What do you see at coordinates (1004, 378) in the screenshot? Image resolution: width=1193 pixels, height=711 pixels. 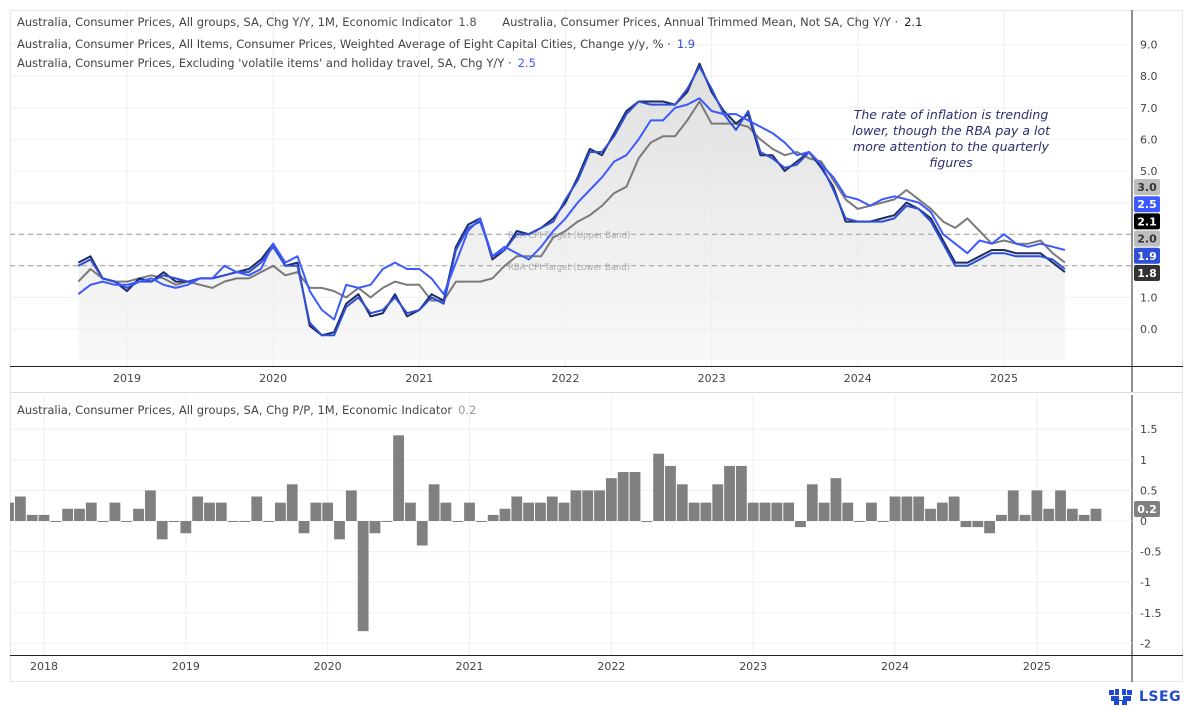 I see `top-x-tick-label: 2025` at bounding box center [1004, 378].